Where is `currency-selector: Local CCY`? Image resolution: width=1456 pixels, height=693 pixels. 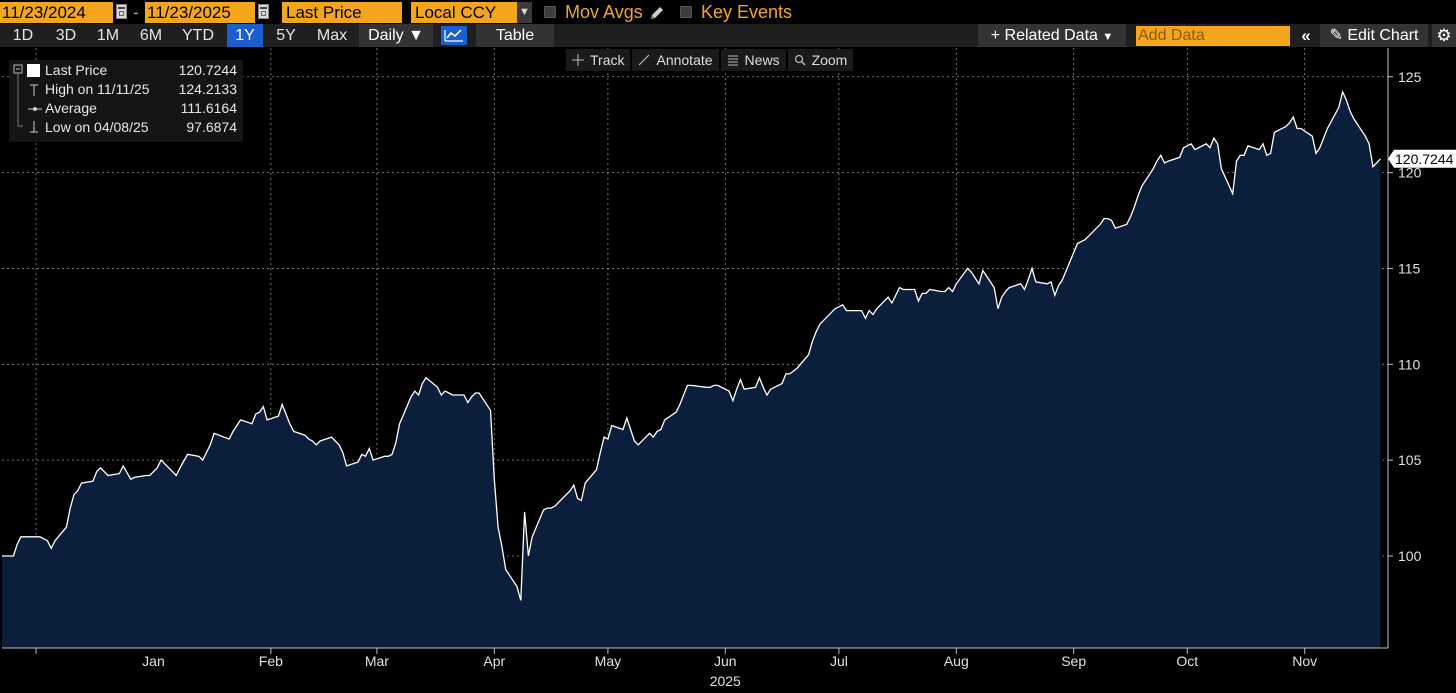
currency-selector: Local CCY is located at coordinates (464, 12).